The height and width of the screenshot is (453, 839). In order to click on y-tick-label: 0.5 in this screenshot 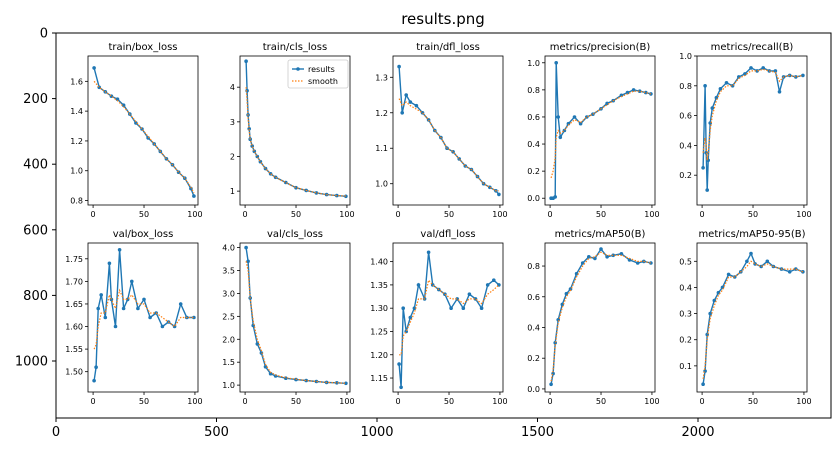, I will do `click(685, 261)`.